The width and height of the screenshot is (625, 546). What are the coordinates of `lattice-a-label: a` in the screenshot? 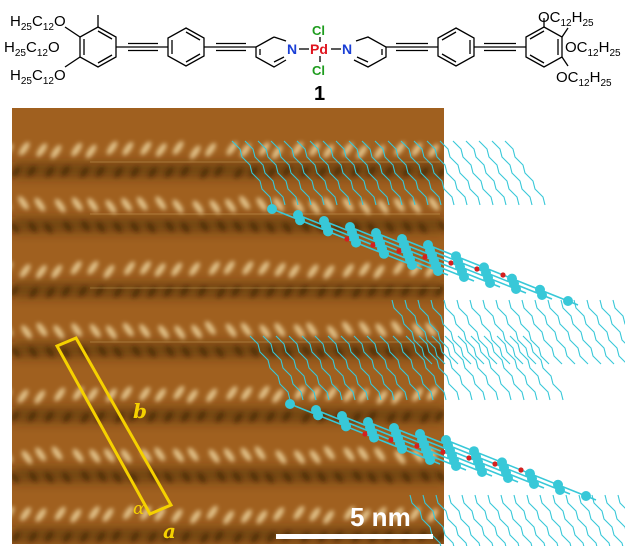 It's located at (169, 531).